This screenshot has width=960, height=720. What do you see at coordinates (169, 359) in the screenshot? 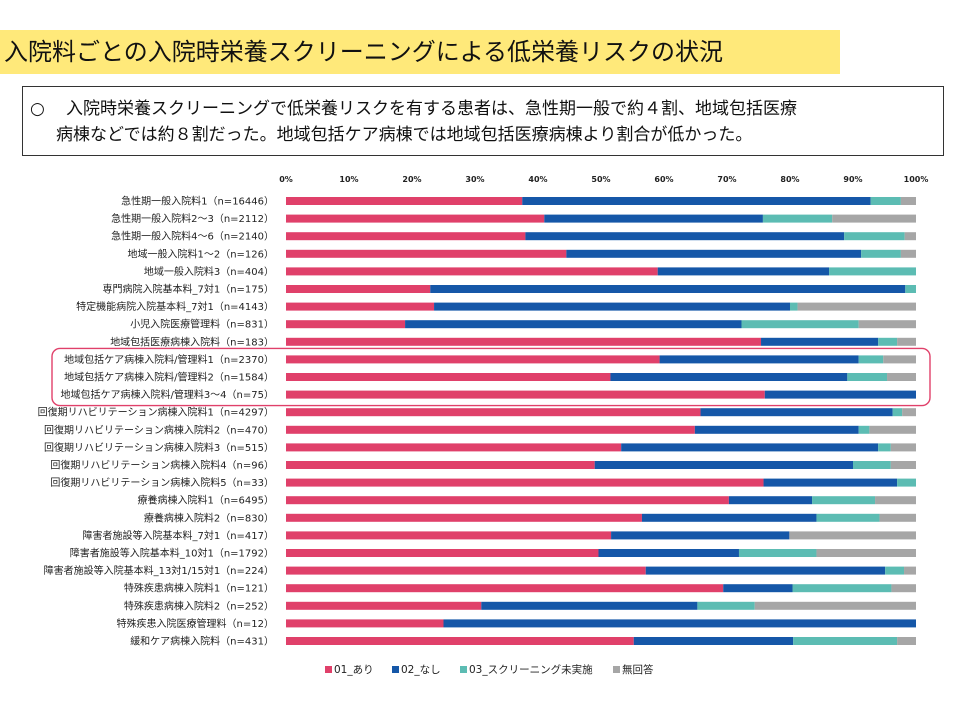
I see `category-label: 地域包括ケア病棟入院料/管理料1（n=2370）` at bounding box center [169, 359].